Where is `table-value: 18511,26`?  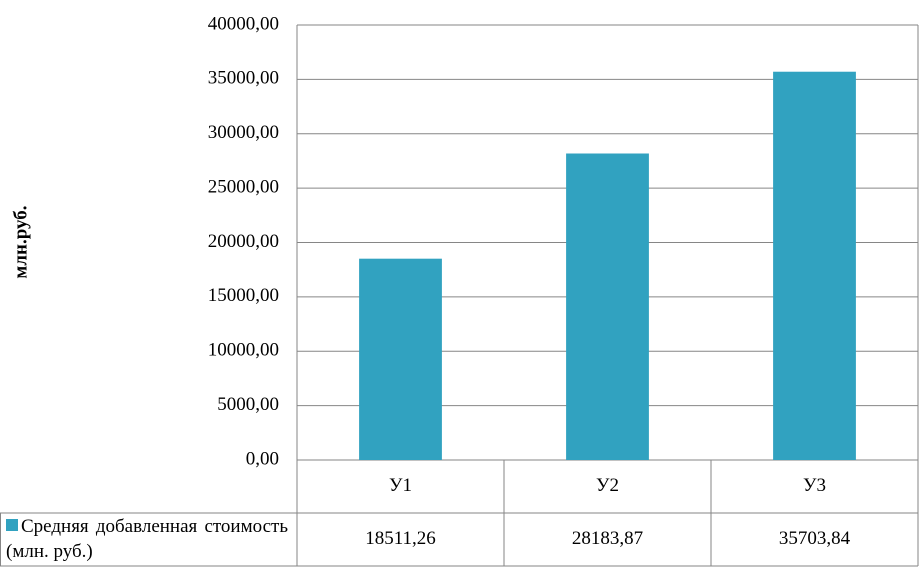 table-value: 18511,26 is located at coordinates (400, 538).